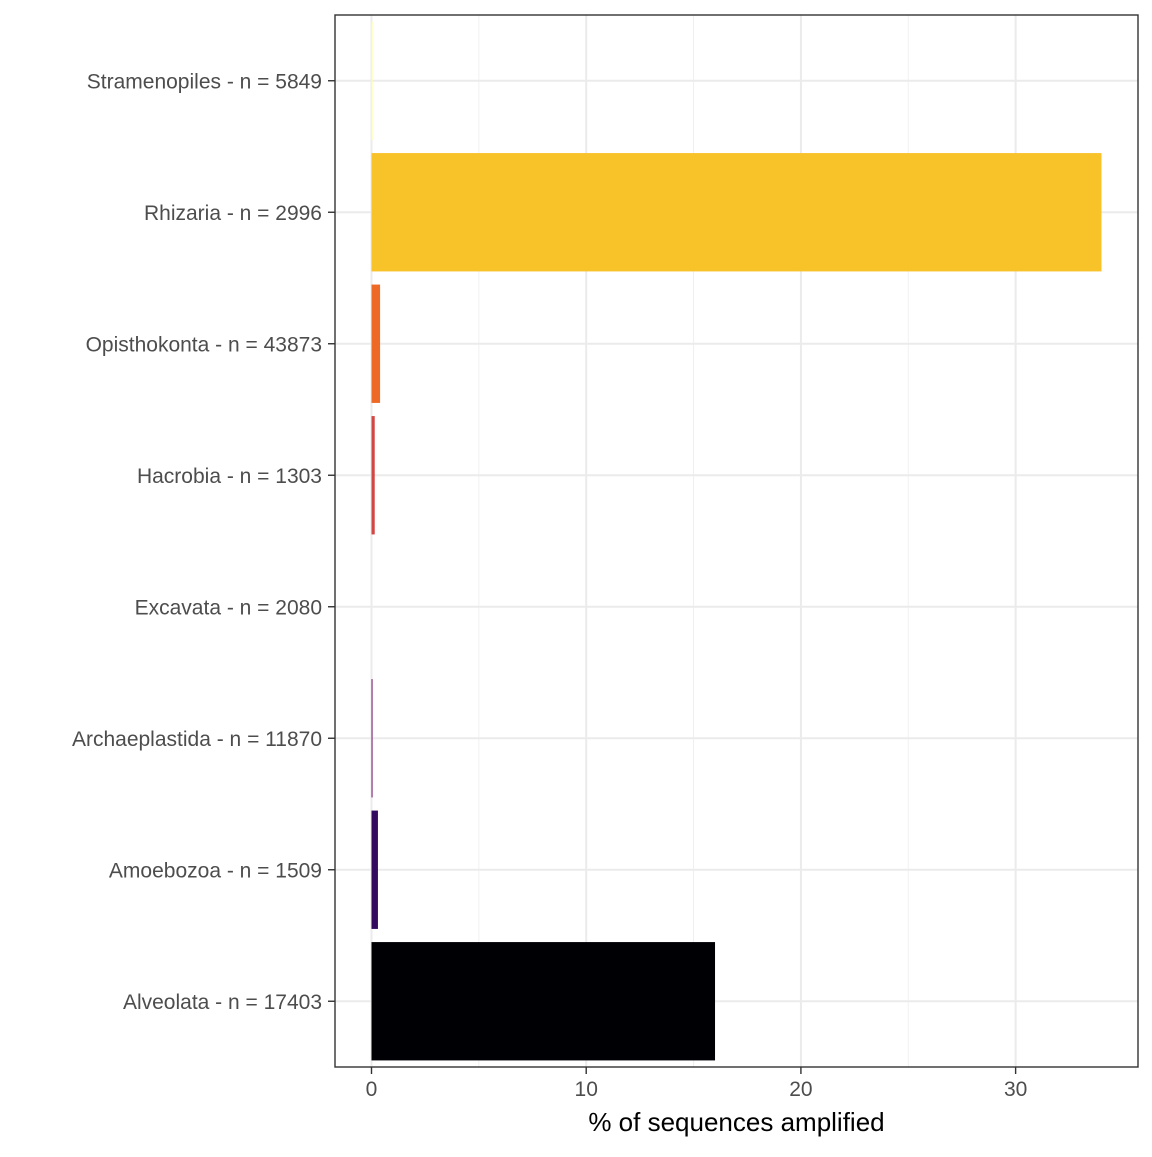  Describe the element at coordinates (204, 81) in the screenshot. I see `y-tick-label: Stramenopiles - n = 5849` at that location.